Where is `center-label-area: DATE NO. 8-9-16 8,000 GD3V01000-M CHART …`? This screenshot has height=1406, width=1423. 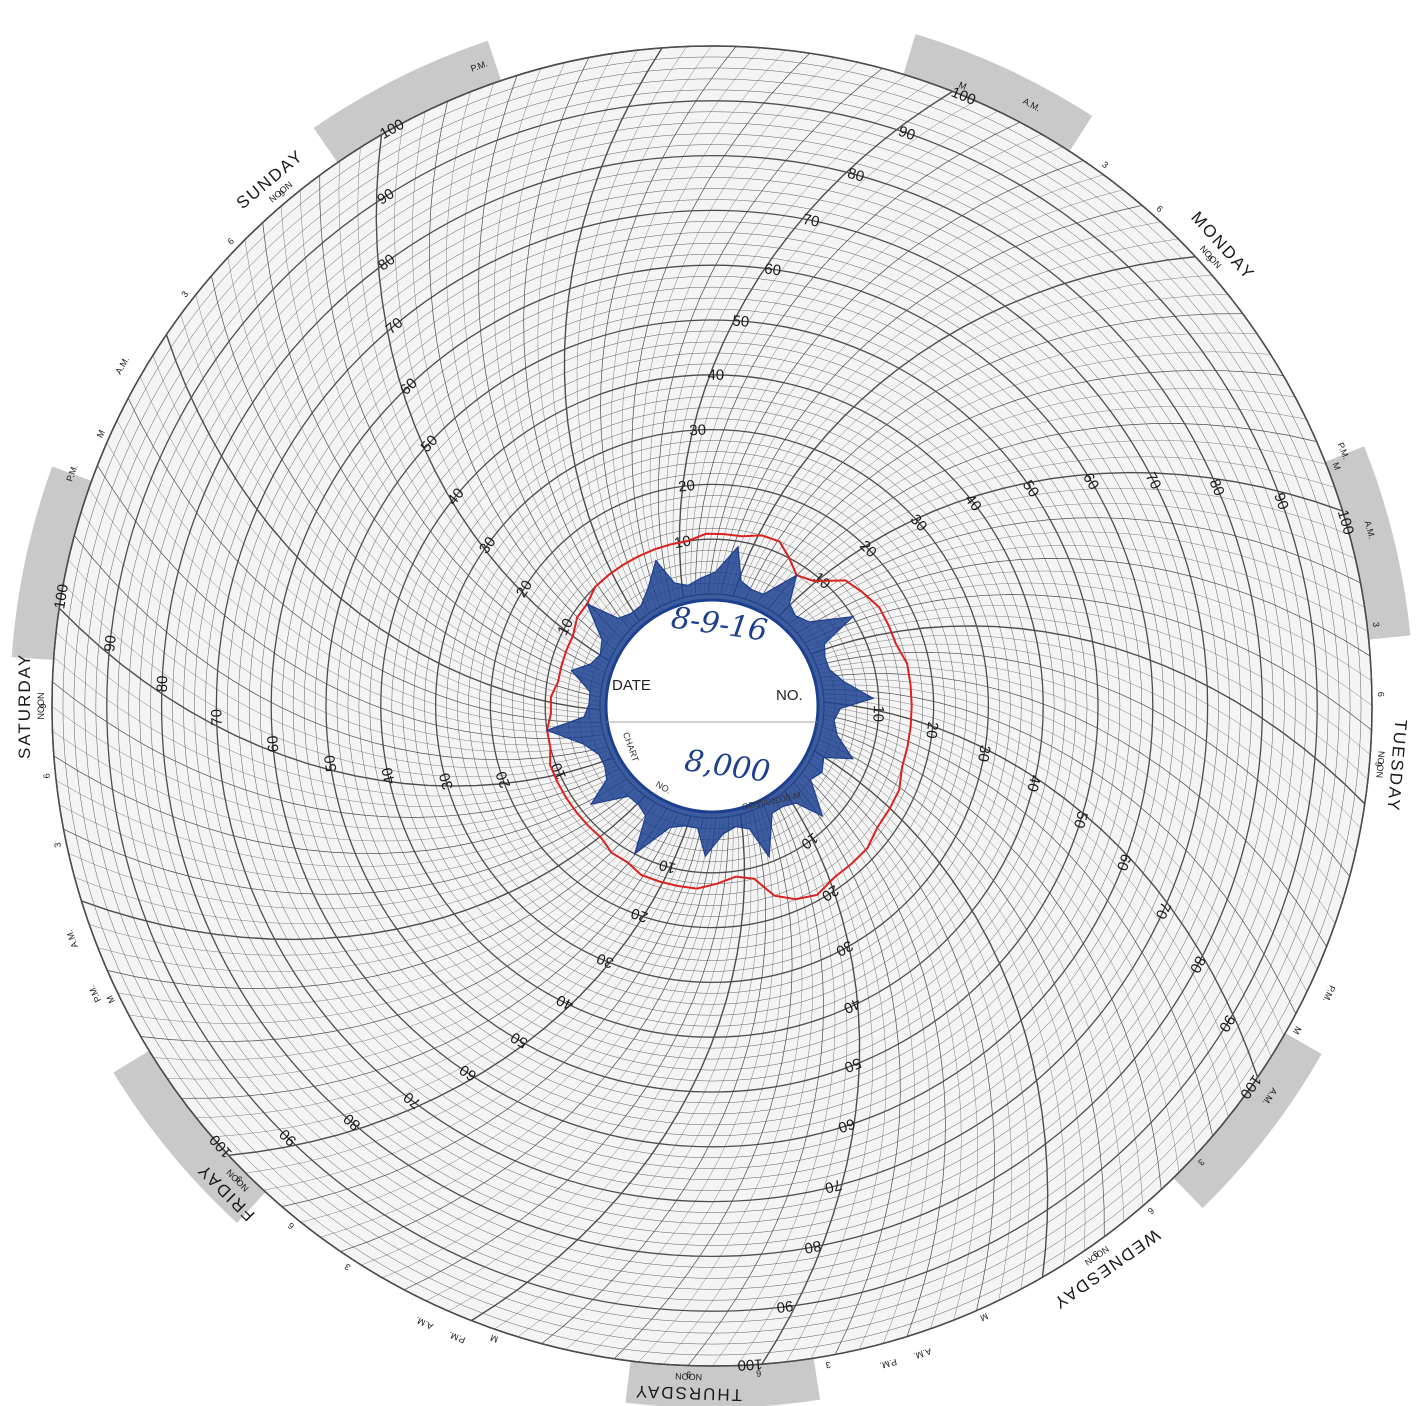 center-label-area: DATE NO. 8-9-16 8,000 GD3V01000-M CHART … is located at coordinates (712, 706).